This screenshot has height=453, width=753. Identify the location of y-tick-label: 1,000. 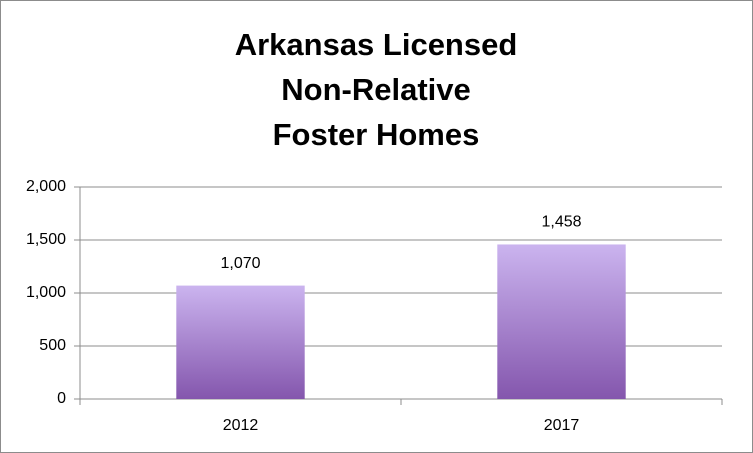
(46, 292).